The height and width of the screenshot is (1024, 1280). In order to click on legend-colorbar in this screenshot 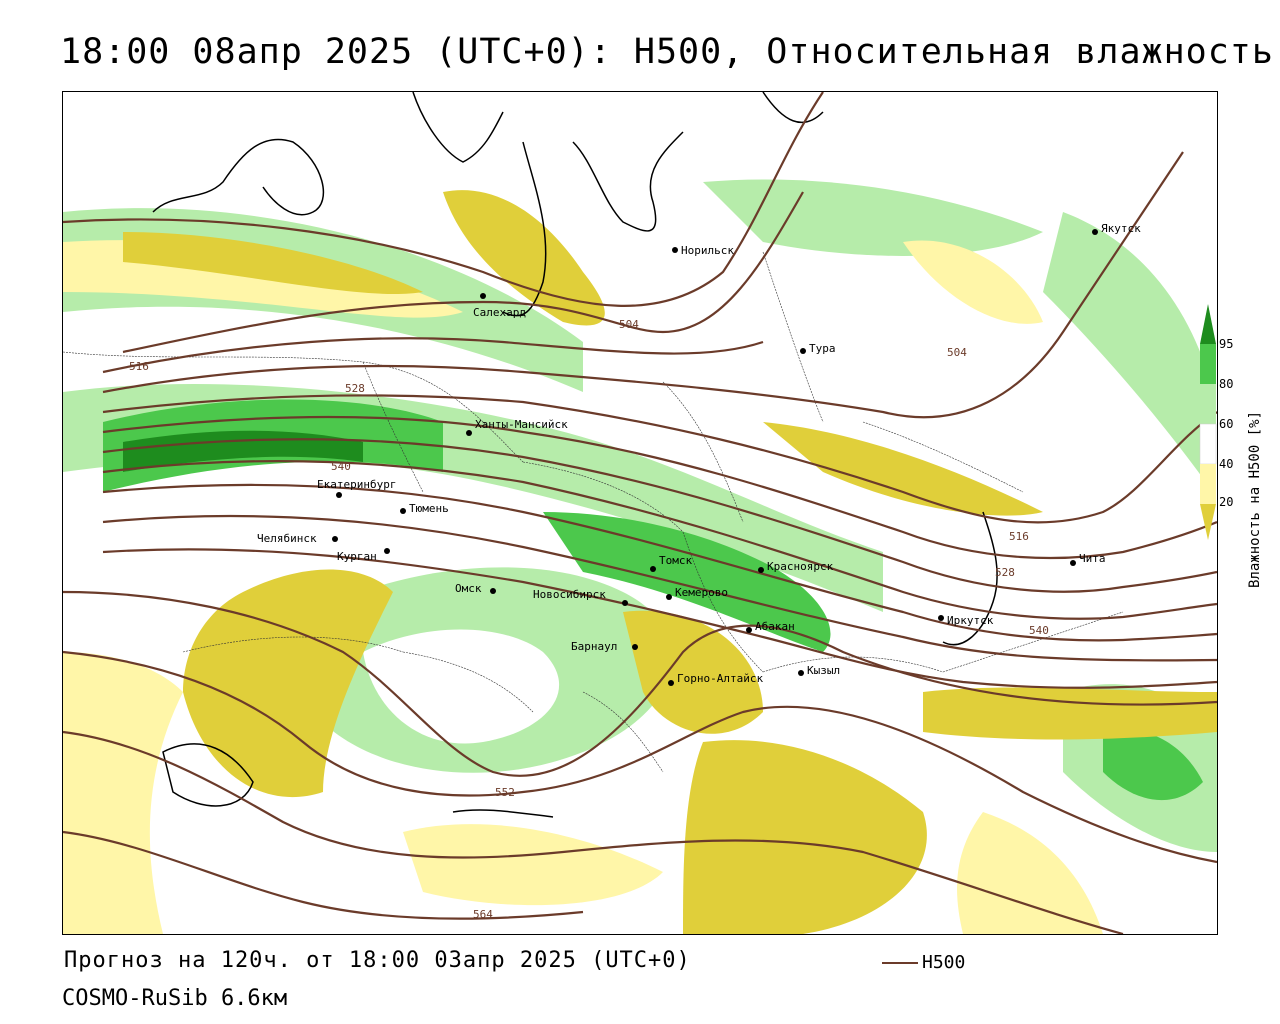, I will do `click(1208, 422)`.